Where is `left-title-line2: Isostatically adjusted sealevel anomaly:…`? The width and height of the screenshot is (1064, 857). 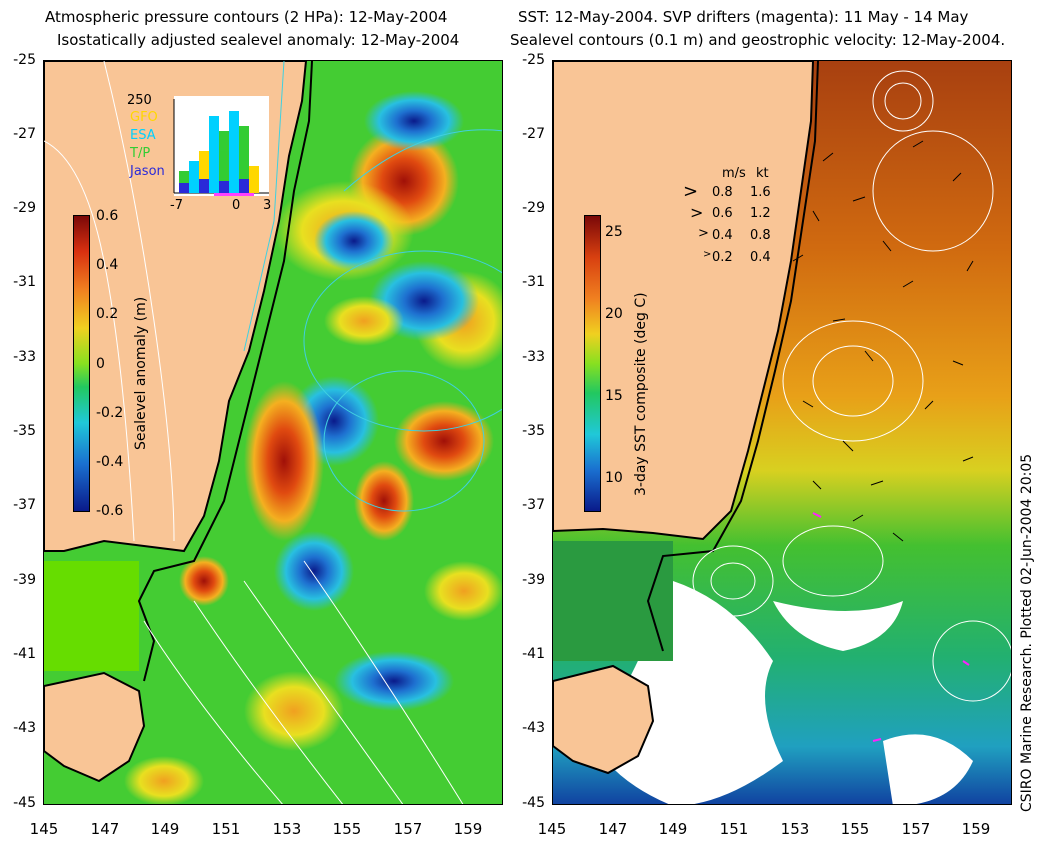 left-title-line2: Isostatically adjusted sealevel anomaly:… is located at coordinates (258, 40).